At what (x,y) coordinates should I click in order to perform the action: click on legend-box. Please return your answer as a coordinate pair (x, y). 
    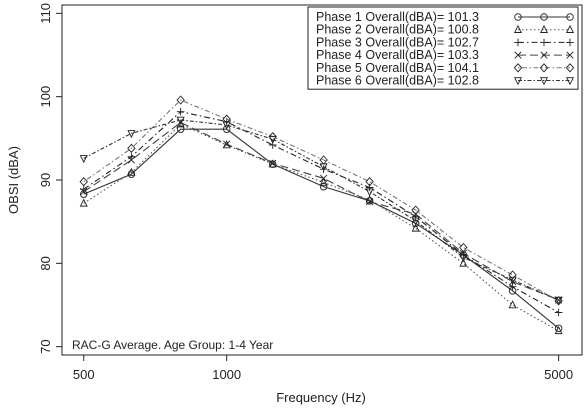
    Looking at the image, I should click on (443, 48).